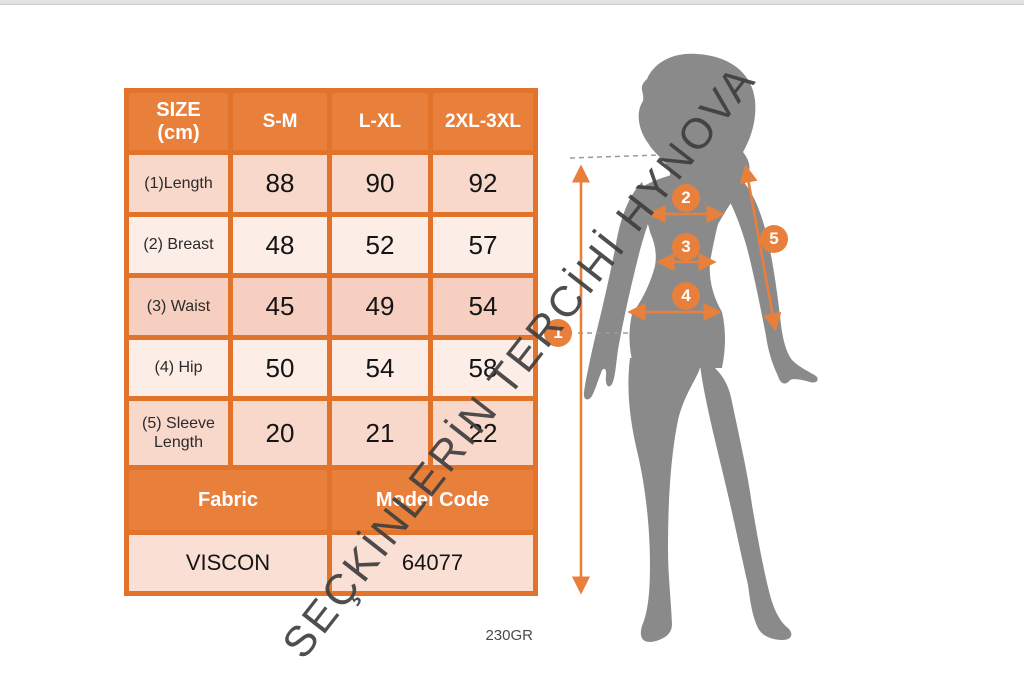 Image resolution: width=1024 pixels, height=689 pixels. Describe the element at coordinates (178, 306) in the screenshot. I see `row-label-waist: (3) Waist` at that location.